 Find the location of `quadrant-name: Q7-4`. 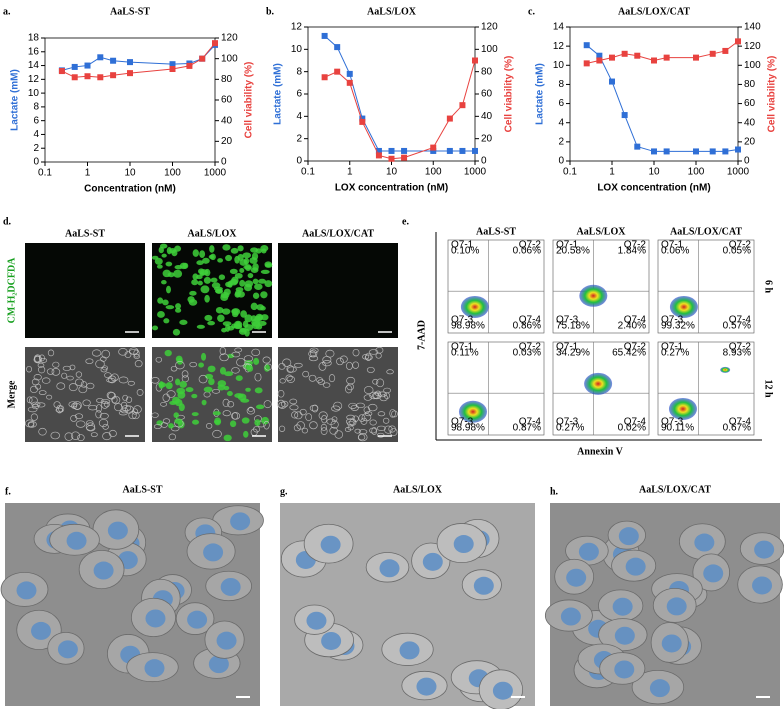

quadrant-name: Q7-4 is located at coordinates (740, 320).